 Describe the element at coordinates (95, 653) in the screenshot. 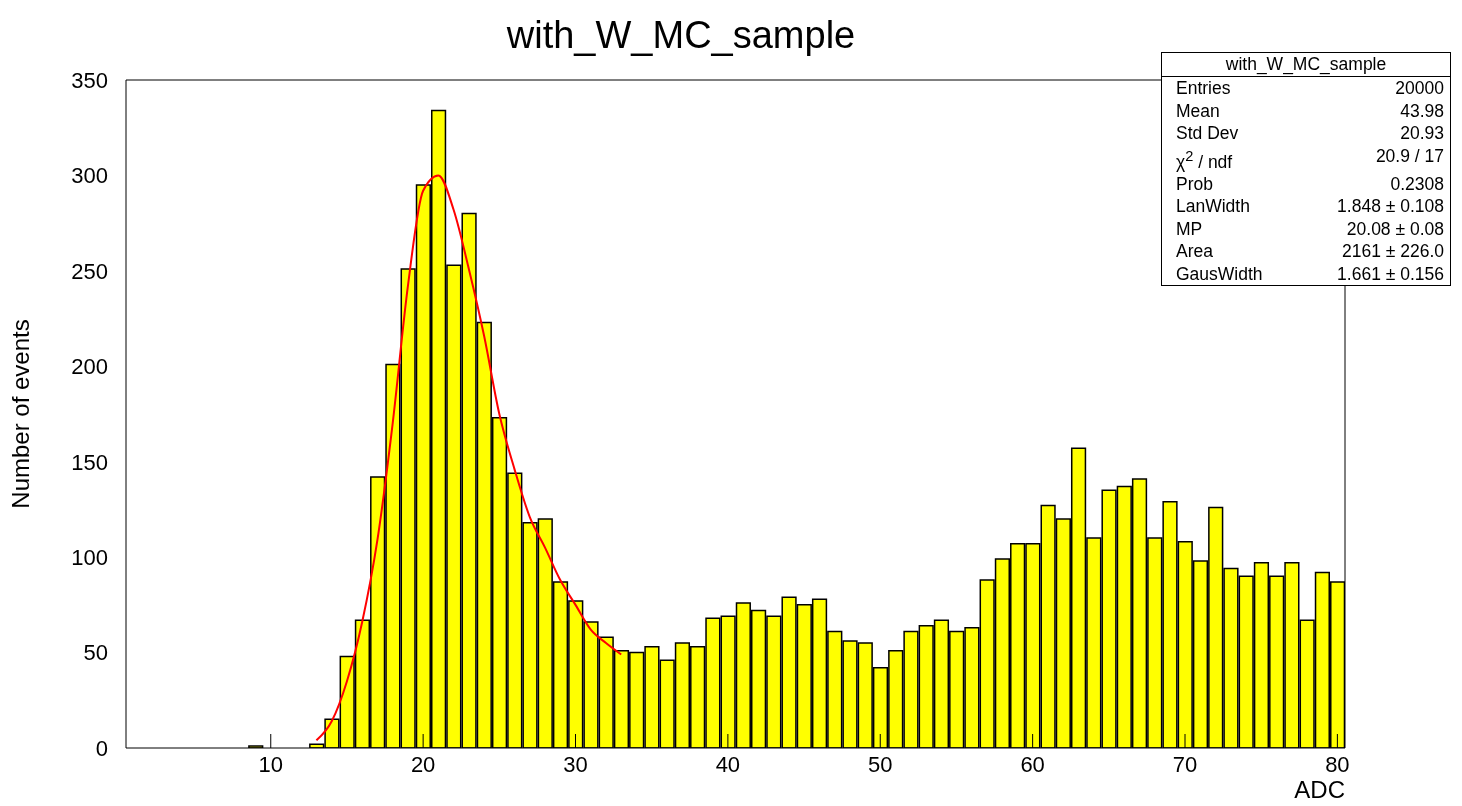

I see `y-tick-label: 50` at that location.